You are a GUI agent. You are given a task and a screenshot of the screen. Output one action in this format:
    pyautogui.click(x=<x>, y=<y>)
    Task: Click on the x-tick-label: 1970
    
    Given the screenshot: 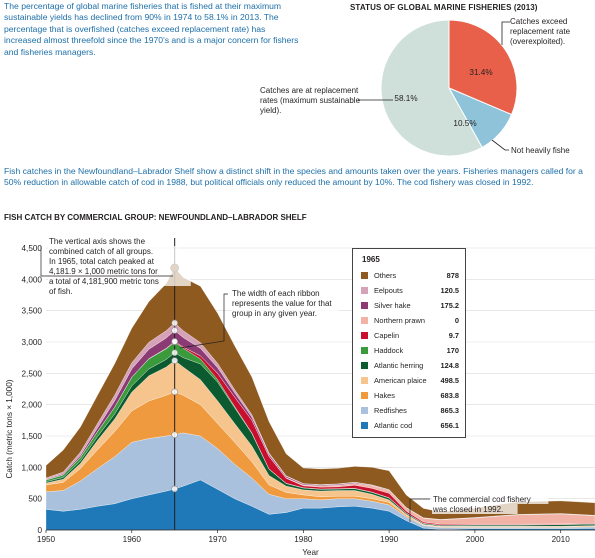 What is the action you would take?
    pyautogui.click(x=217, y=539)
    